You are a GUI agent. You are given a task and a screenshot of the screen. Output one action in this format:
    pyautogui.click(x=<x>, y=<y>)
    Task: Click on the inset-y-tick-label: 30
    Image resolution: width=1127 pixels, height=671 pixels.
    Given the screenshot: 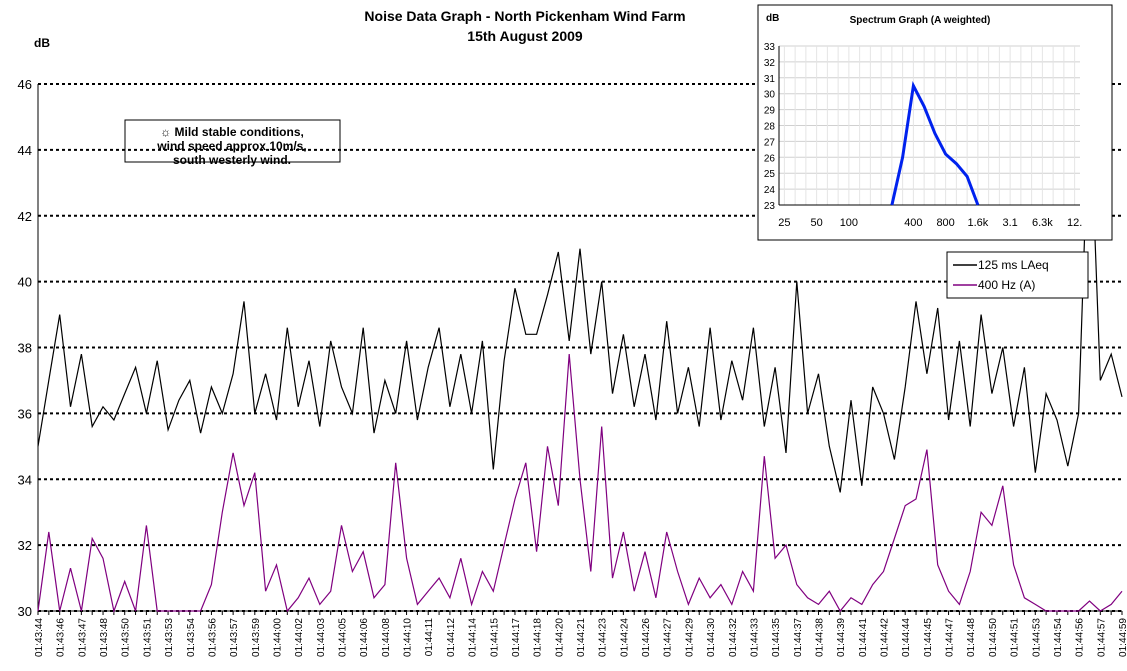 What is the action you would take?
    pyautogui.click(x=770, y=95)
    